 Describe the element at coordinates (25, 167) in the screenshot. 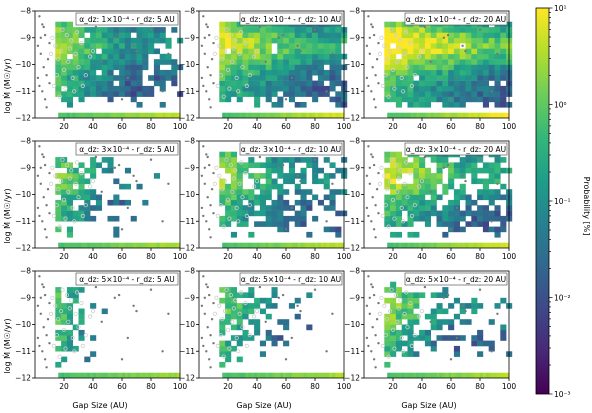

I see `y-tick-label: −9` at that location.